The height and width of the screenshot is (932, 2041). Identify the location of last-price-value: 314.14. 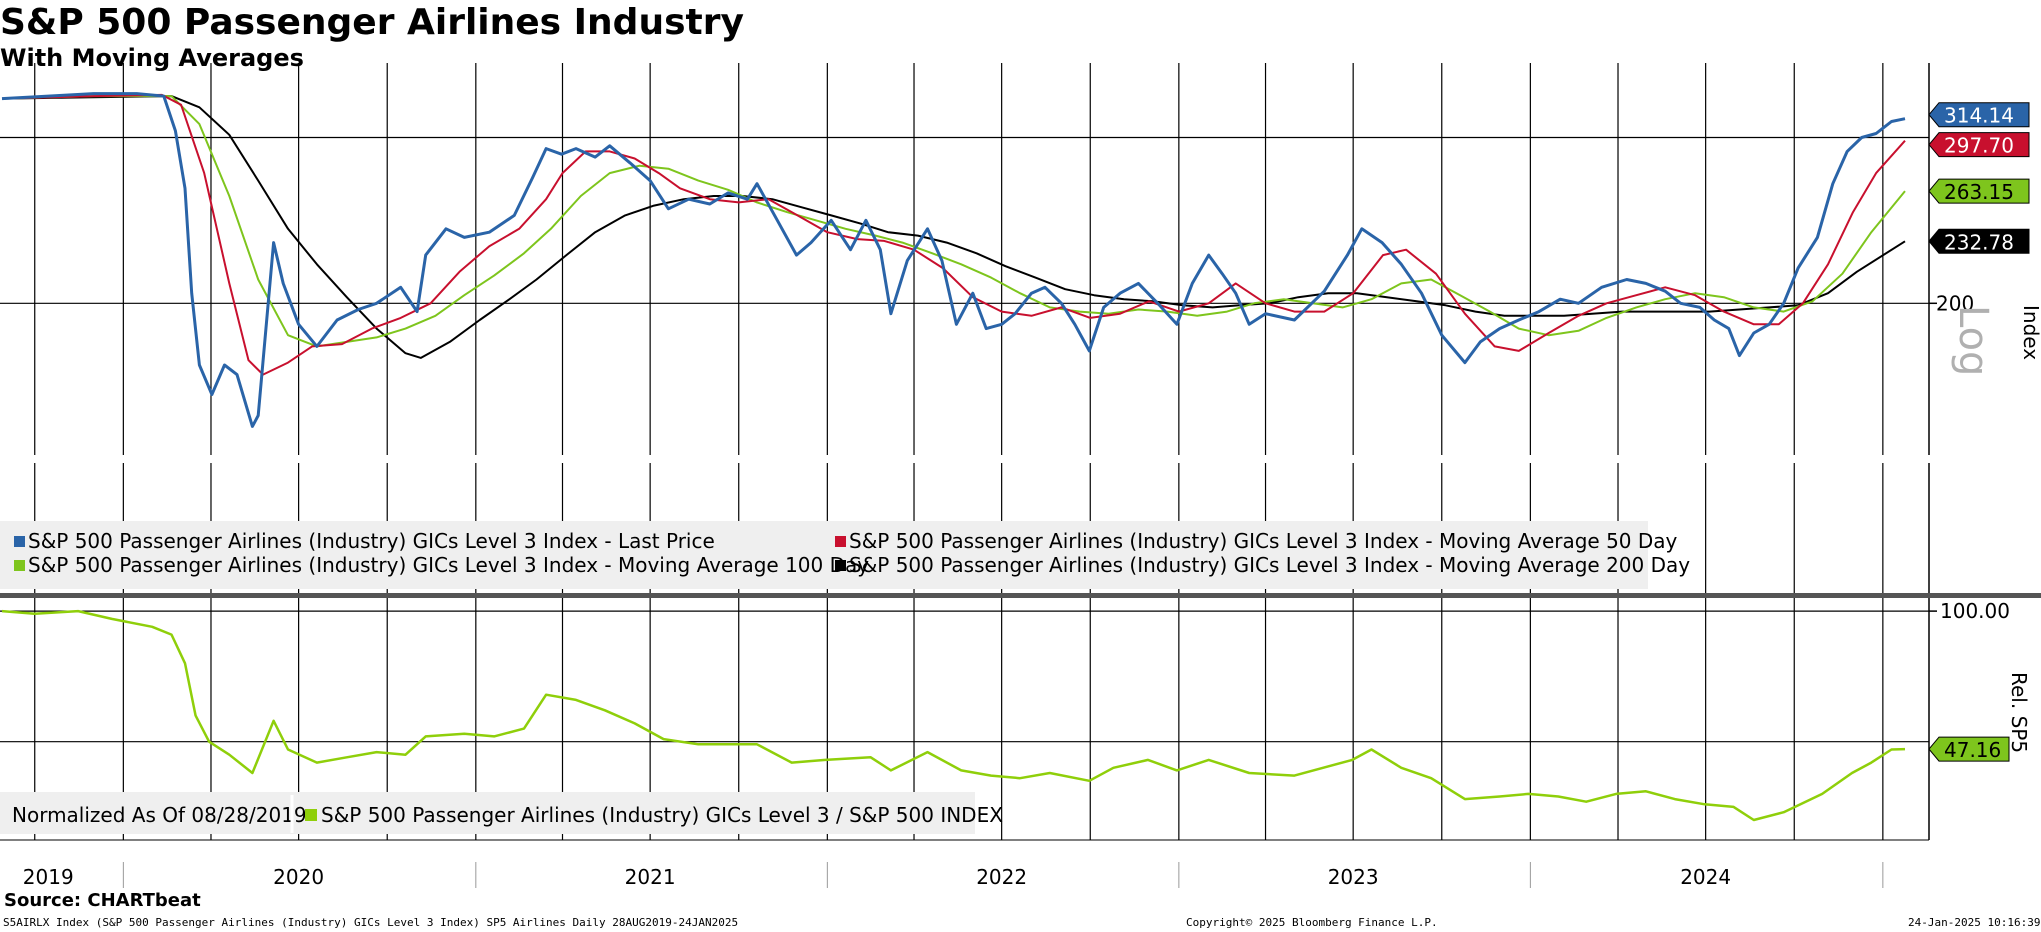
(1979, 116).